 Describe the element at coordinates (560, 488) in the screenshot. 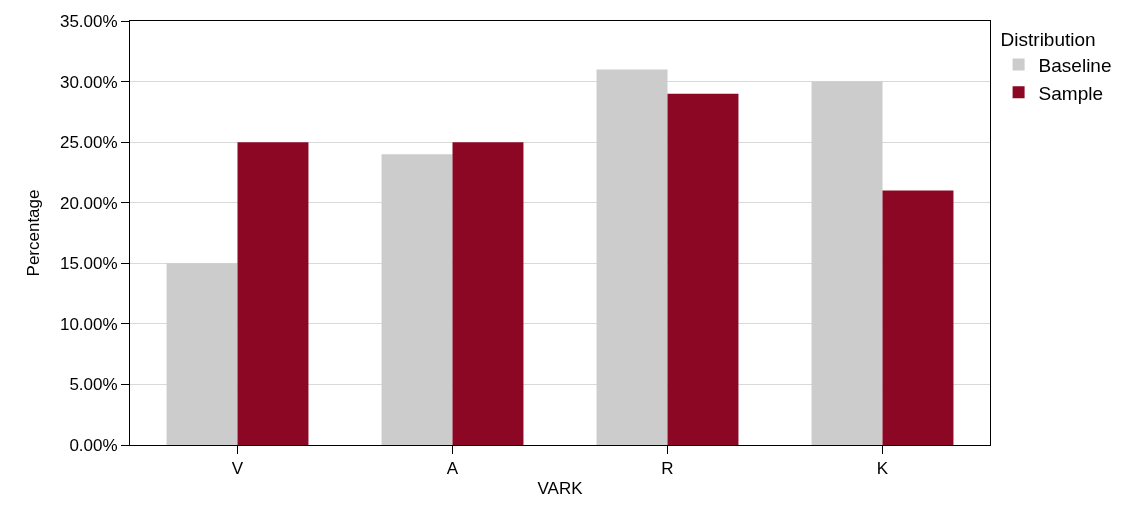

I see `x-axis-title: VARK` at that location.